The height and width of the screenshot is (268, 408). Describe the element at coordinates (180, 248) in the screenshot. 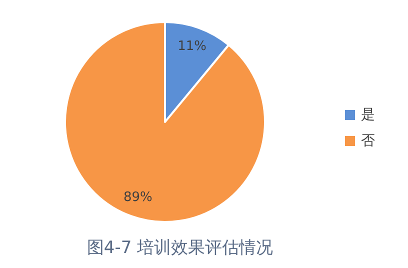

I see `caption: 图4-7 培训效果评估情况` at that location.